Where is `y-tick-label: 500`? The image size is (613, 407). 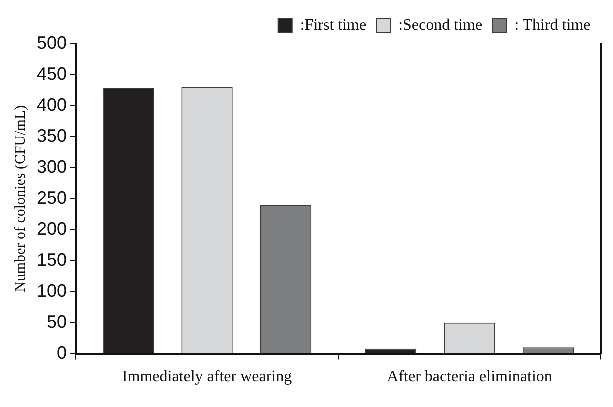 y-tick-label: 500 is located at coordinates (52, 42).